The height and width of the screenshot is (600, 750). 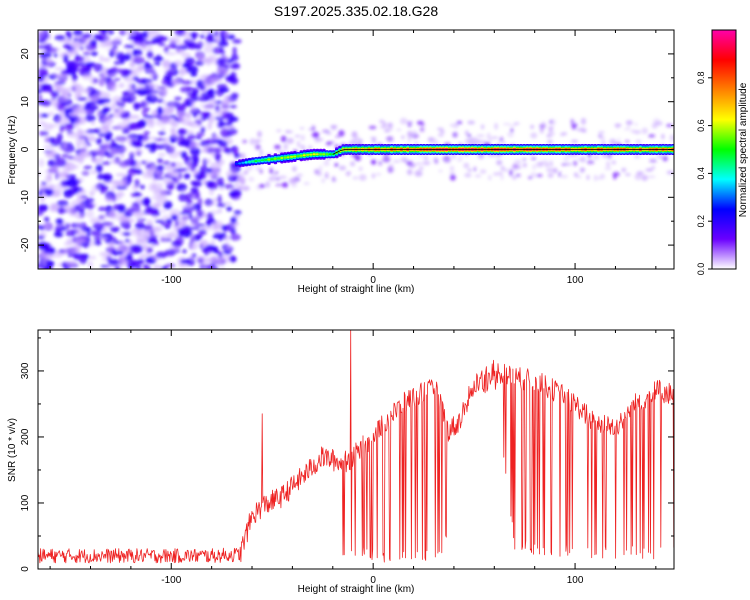 What do you see at coordinates (12, 450) in the screenshot?
I see `snr-y-label: SNR (10 * v/v)` at bounding box center [12, 450].